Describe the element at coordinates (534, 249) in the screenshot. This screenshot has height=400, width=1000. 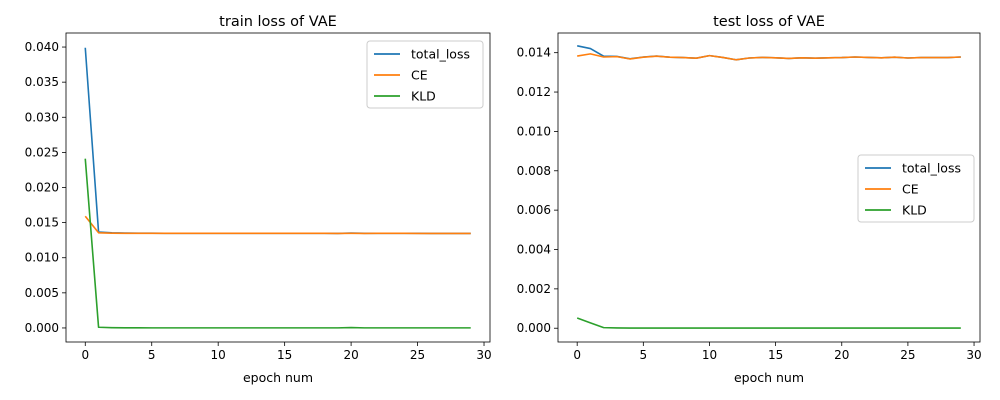
I see `y-tick-label: 0.004` at that location.